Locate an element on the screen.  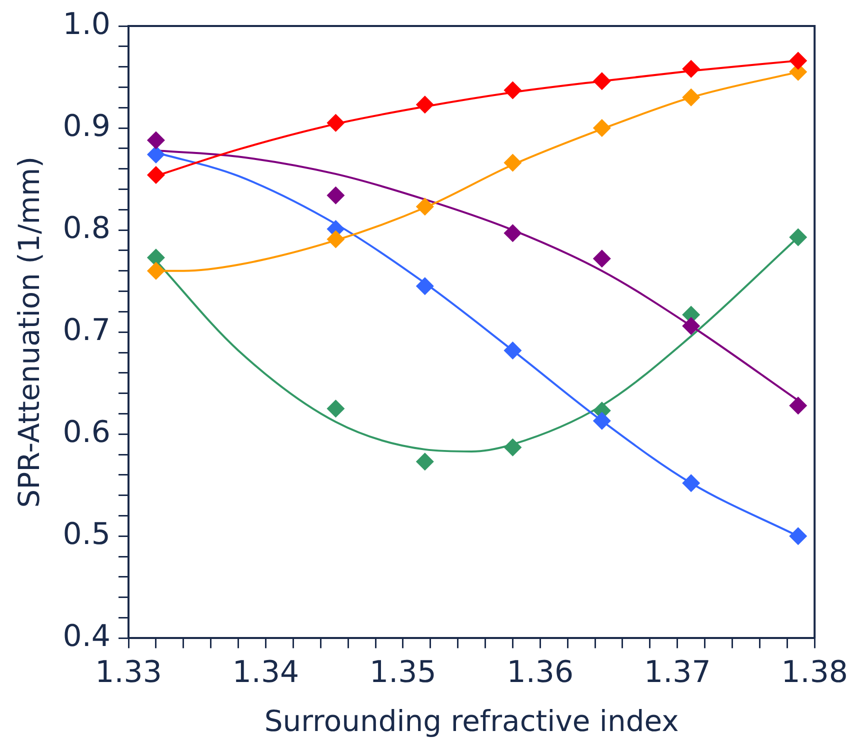
x-tick-label: 1.35 is located at coordinates (403, 672).